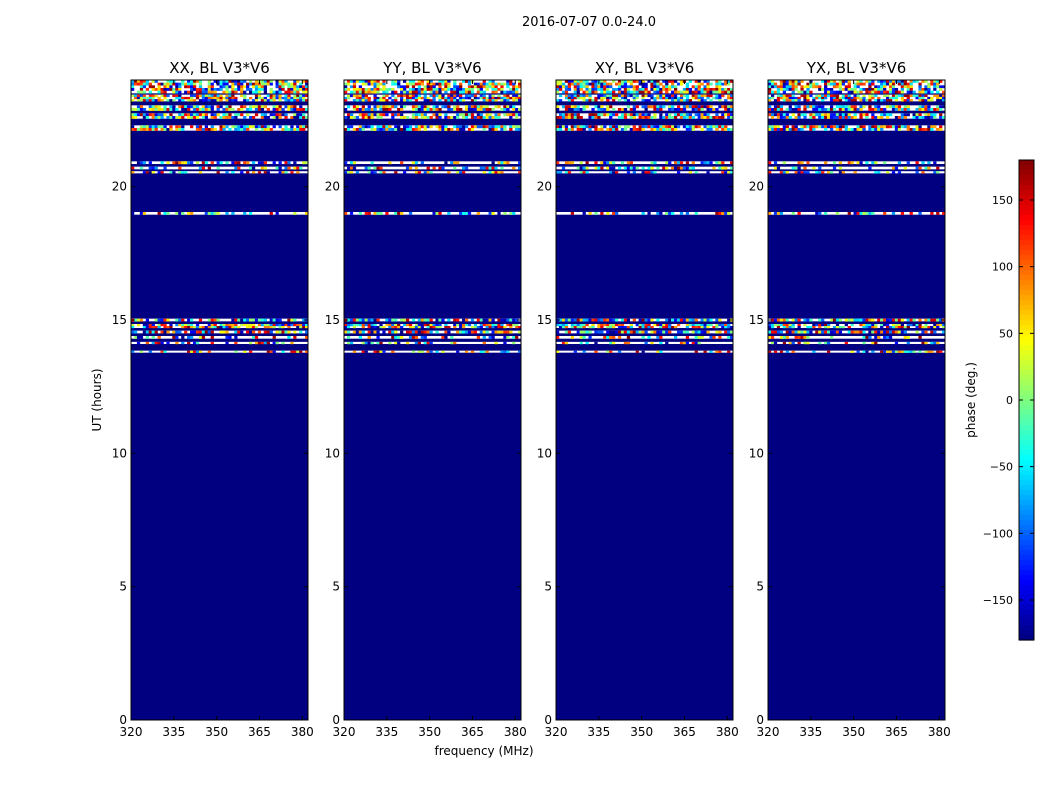 Image resolution: width=1050 pixels, height=800 pixels. I want to click on x-tick-label: 335, so click(386, 732).